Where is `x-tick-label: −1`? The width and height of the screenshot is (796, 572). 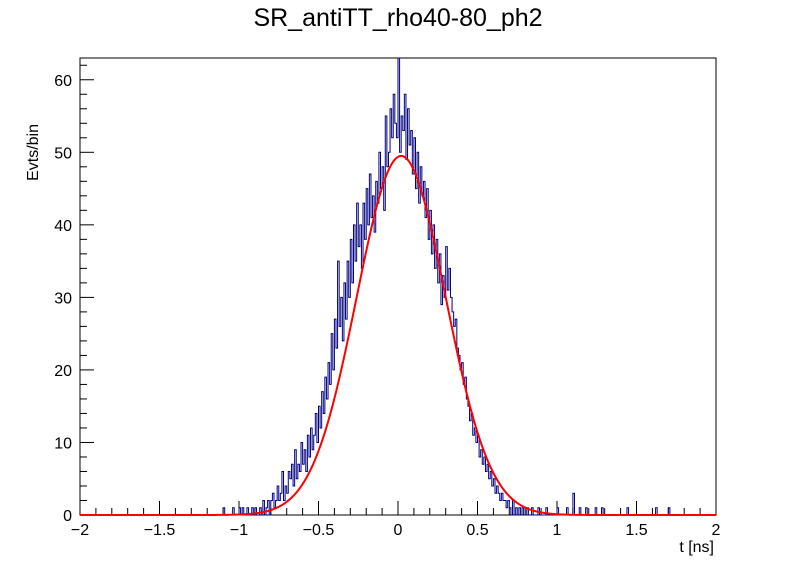 x-tick-label: −1 is located at coordinates (239, 530).